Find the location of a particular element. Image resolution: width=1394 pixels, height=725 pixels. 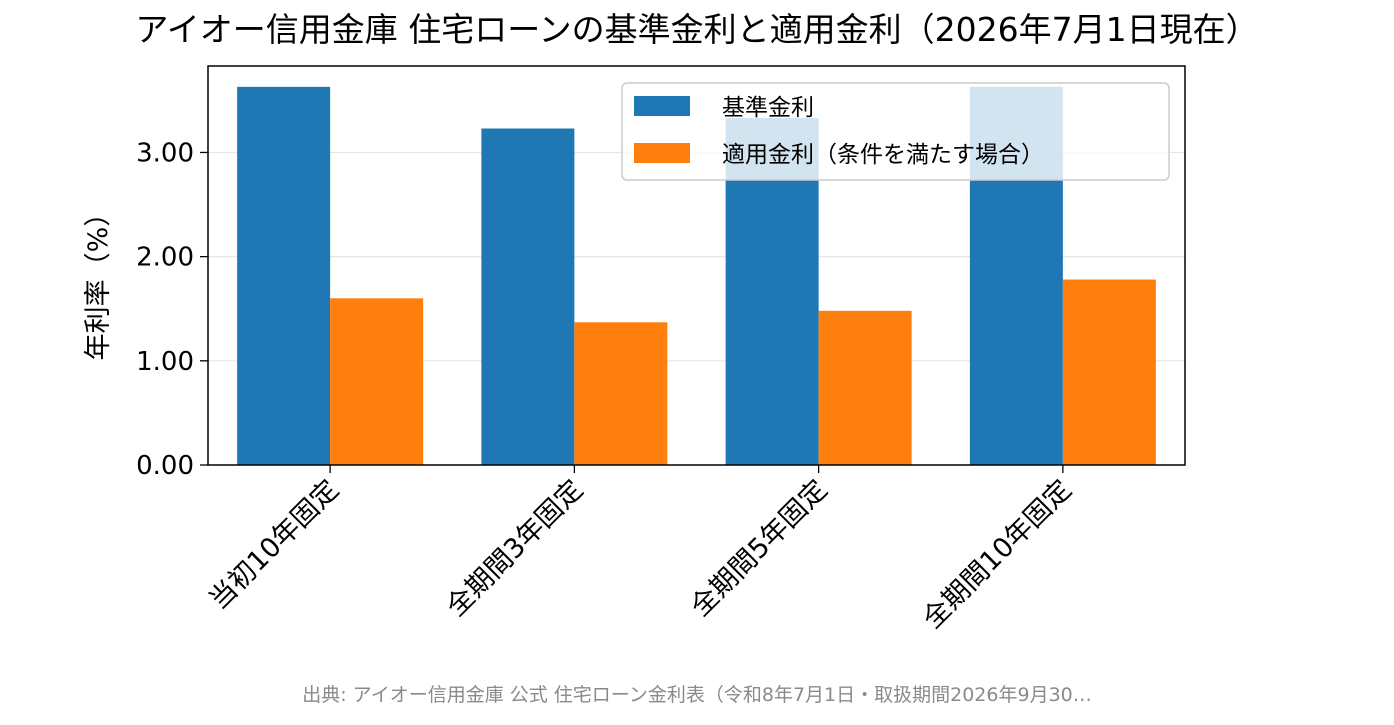

y-tick-label: 0.00 is located at coordinates (165, 466).